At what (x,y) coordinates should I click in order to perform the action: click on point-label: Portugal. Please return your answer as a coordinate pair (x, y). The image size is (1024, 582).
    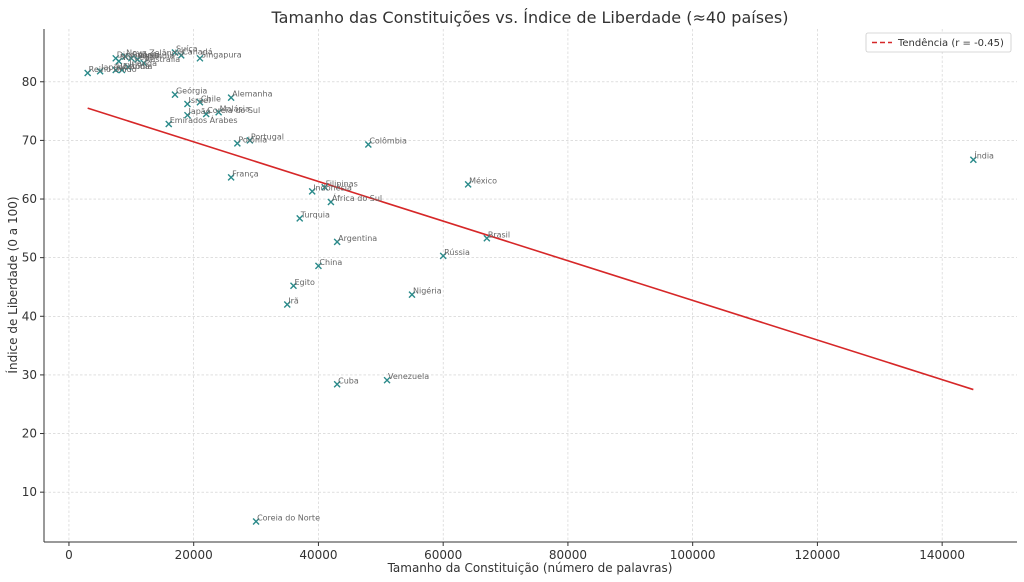
    Looking at the image, I should click on (267, 136).